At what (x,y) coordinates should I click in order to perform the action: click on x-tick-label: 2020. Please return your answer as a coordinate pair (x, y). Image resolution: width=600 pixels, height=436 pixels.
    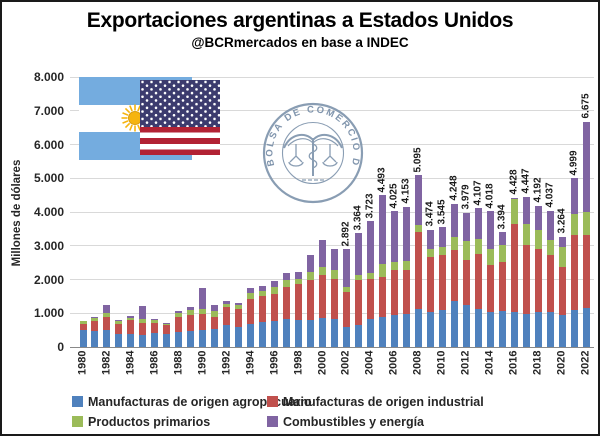
    Looking at the image, I should click on (561, 362).